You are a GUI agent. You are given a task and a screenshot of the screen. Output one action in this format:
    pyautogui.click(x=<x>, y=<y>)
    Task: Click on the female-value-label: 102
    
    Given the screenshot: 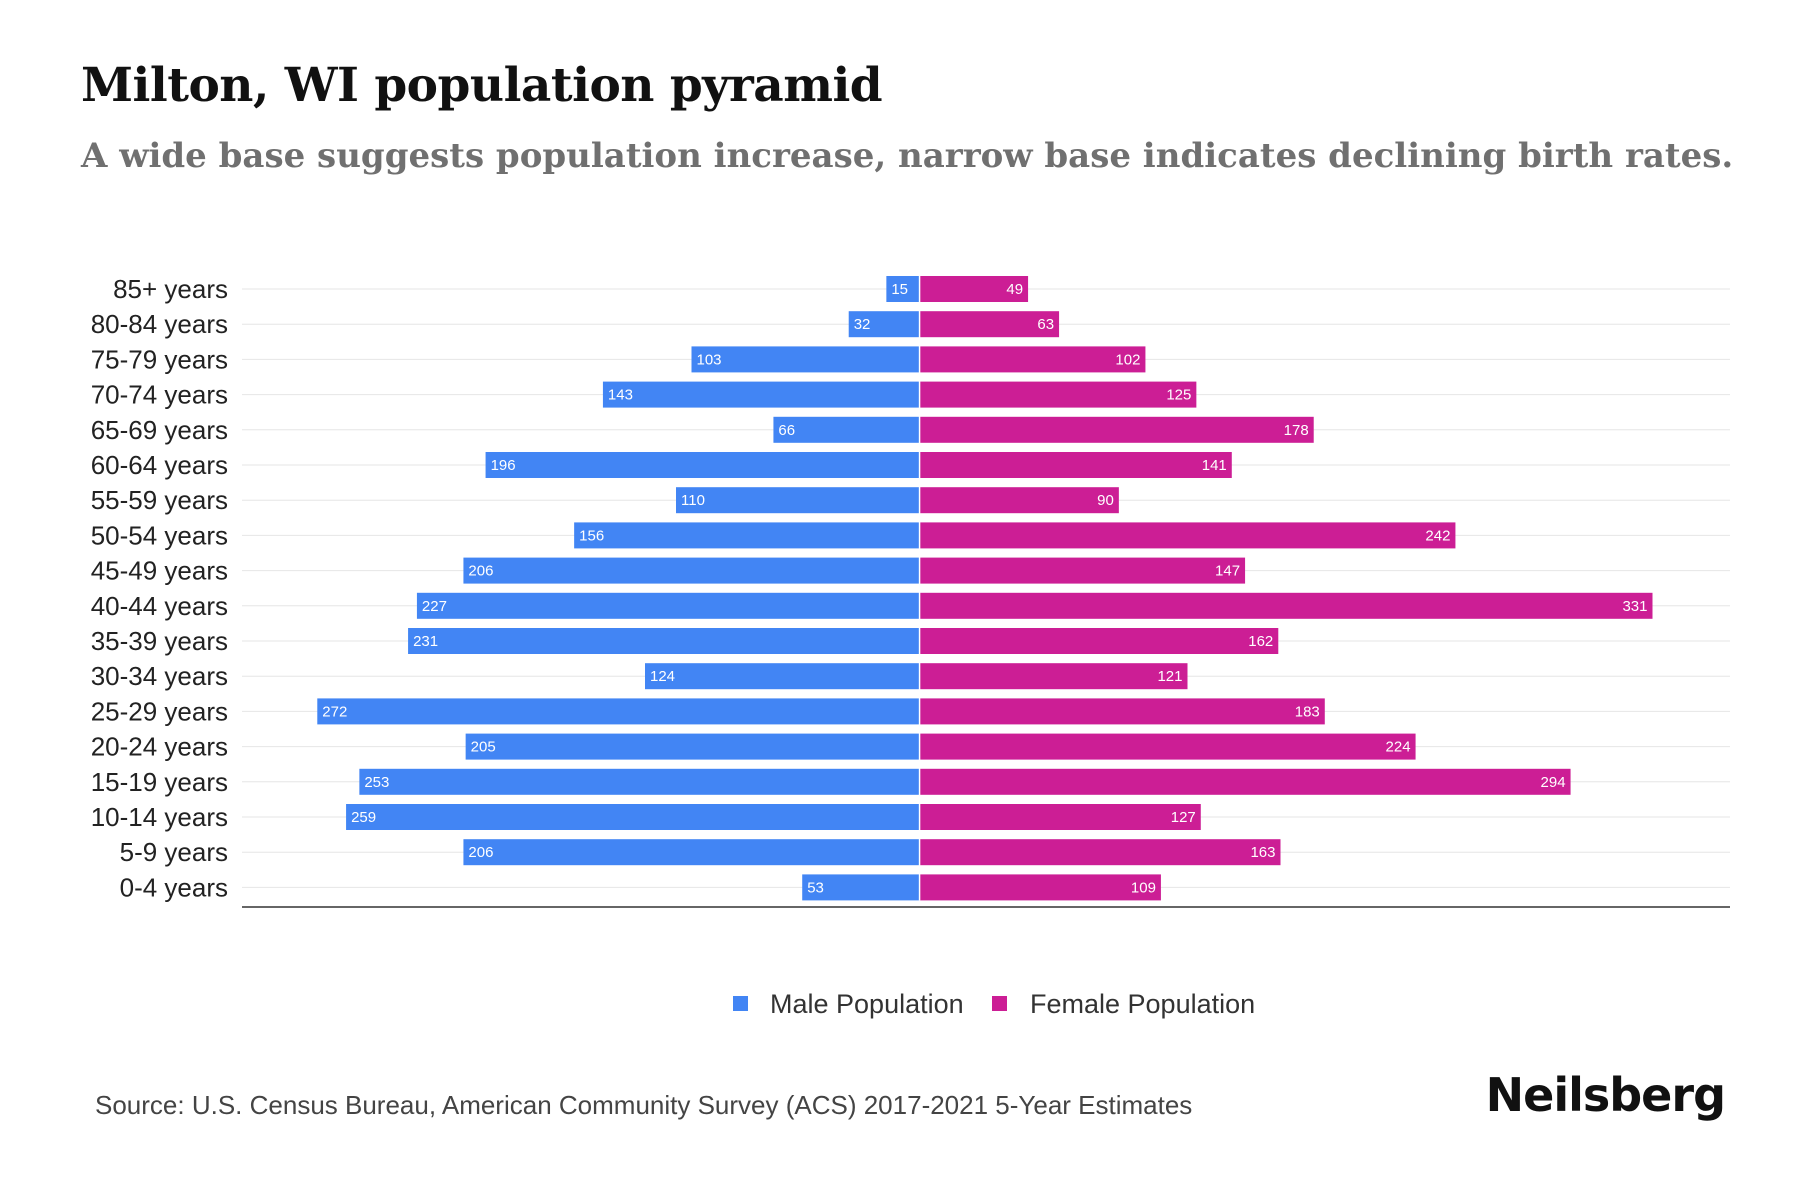 What is the action you would take?
    pyautogui.click(x=1127, y=359)
    